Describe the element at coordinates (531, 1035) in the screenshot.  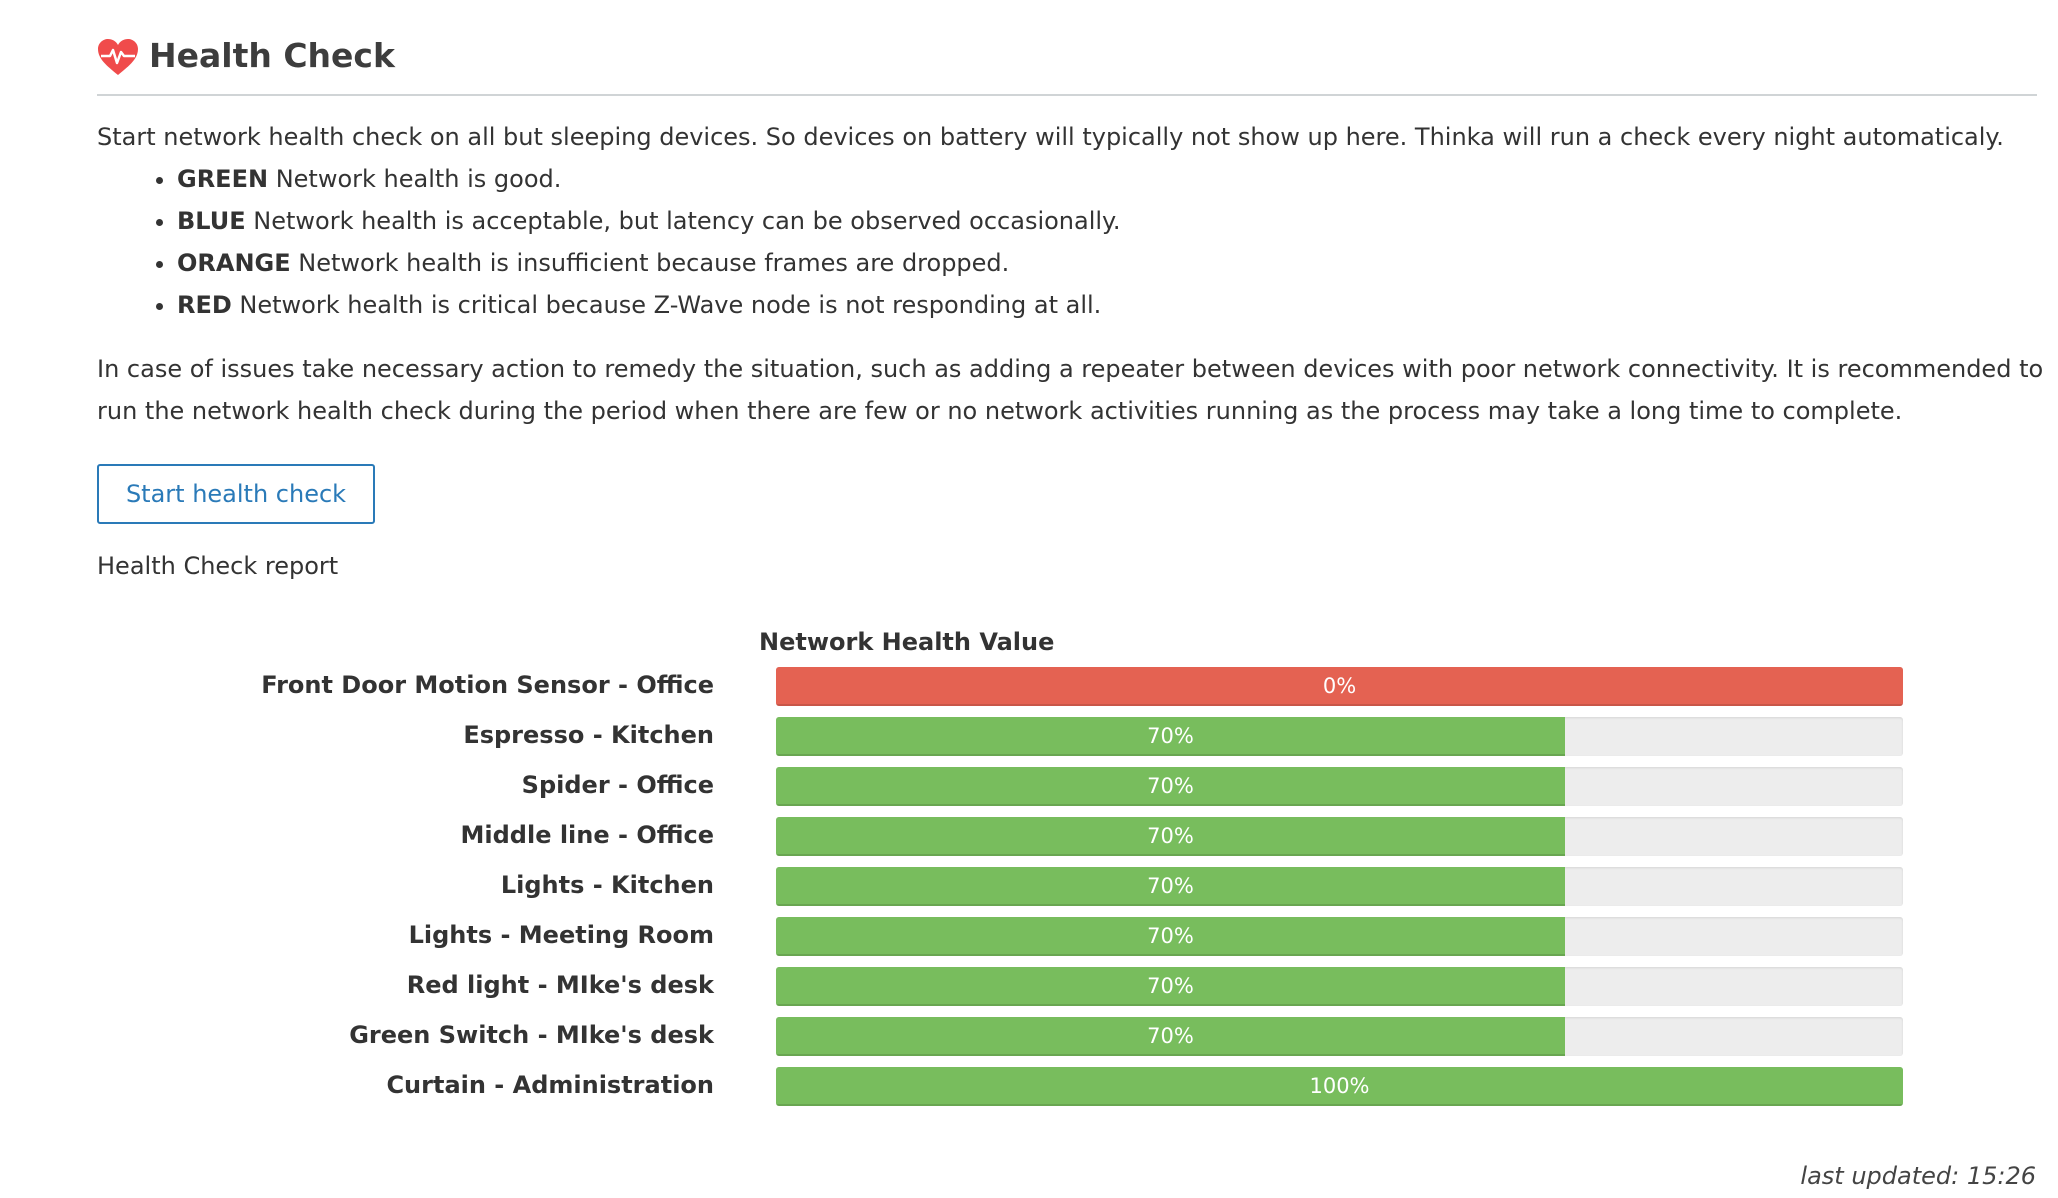
I see `device-name: Green Switch - MIke's desk` at that location.